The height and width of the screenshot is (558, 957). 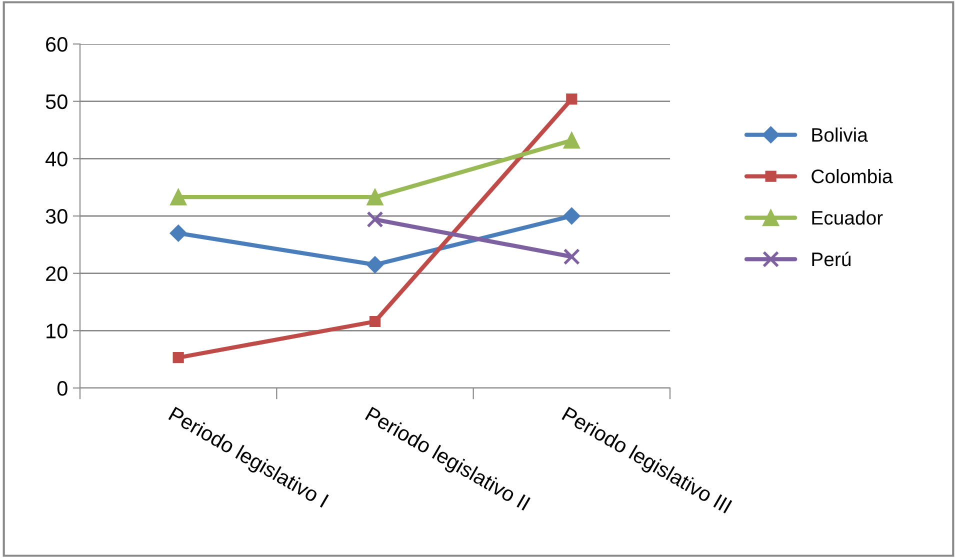 What do you see at coordinates (62, 388) in the screenshot?
I see `y-tick-label: 0` at bounding box center [62, 388].